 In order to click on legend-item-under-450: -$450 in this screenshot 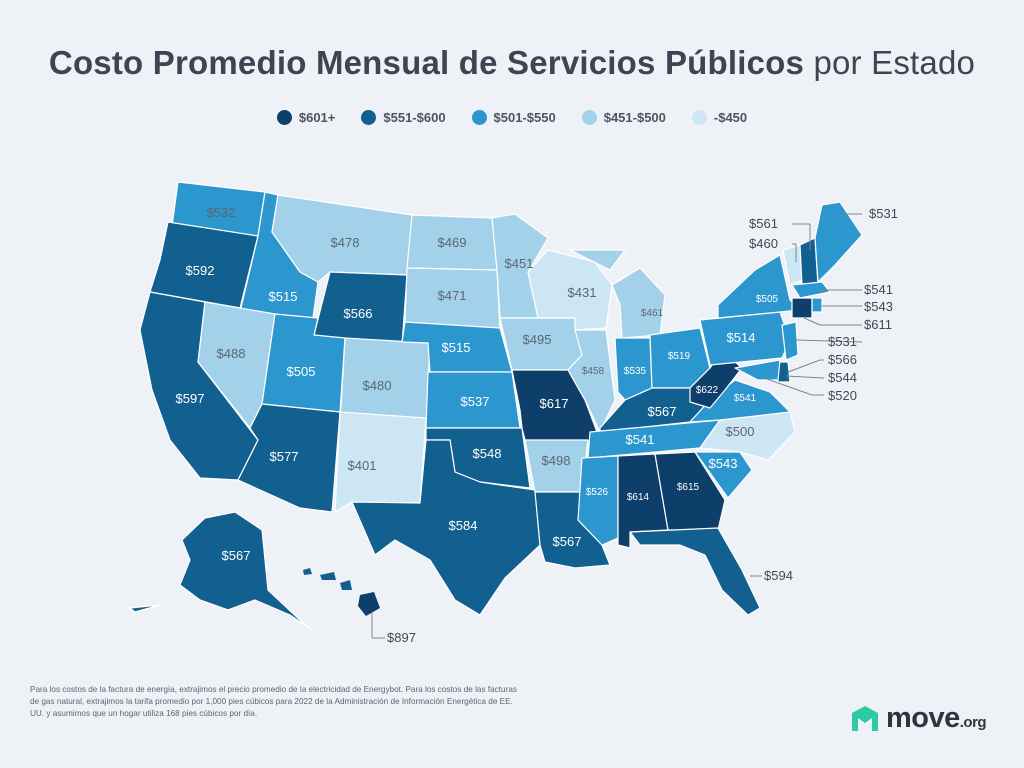, I will do `click(719, 117)`.